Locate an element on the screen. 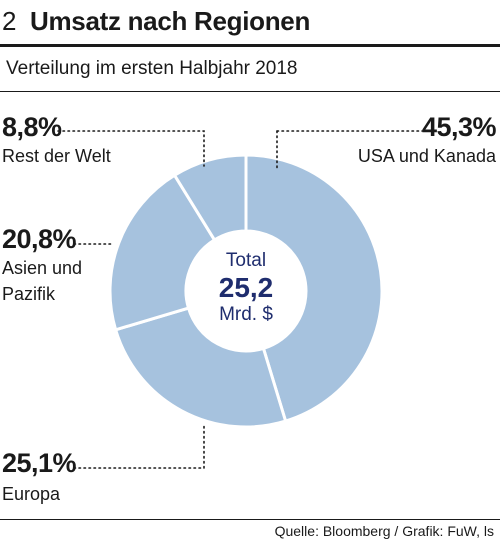 The width and height of the screenshot is (500, 545). header-rule is located at coordinates (250, 45).